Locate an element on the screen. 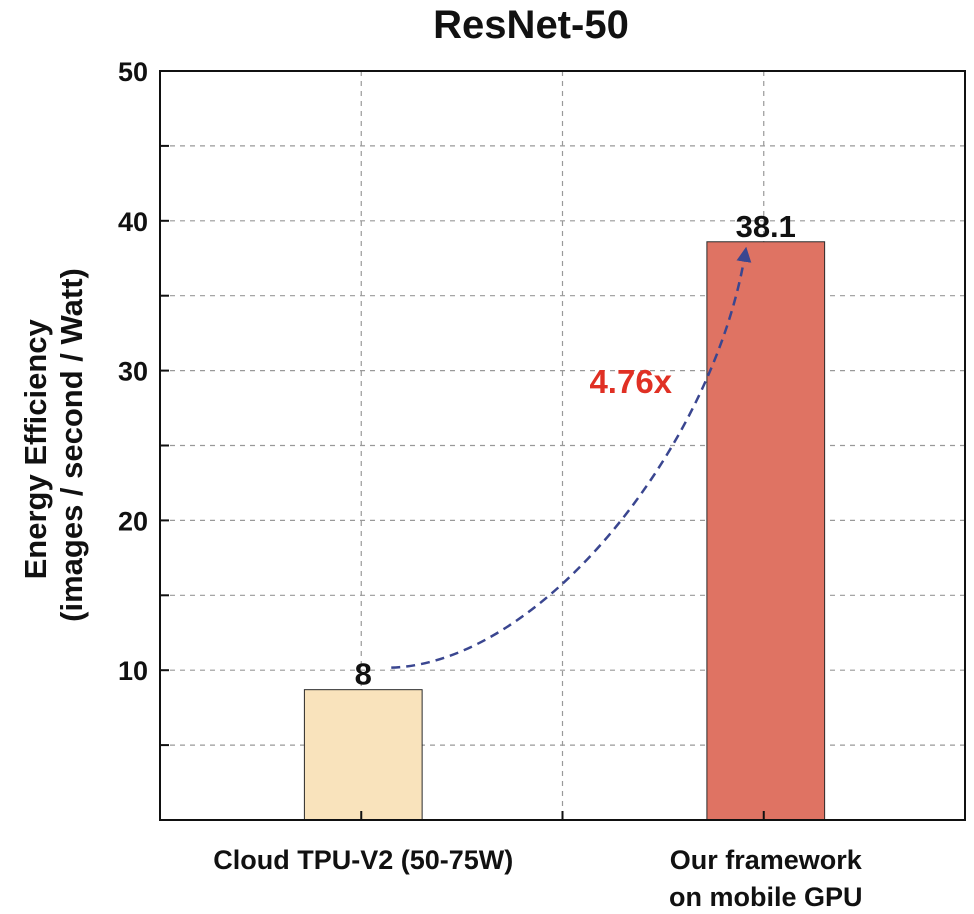 The width and height of the screenshot is (974, 914). y-axis-tick-labels: 10 20 30 40 50 is located at coordinates (133, 371).